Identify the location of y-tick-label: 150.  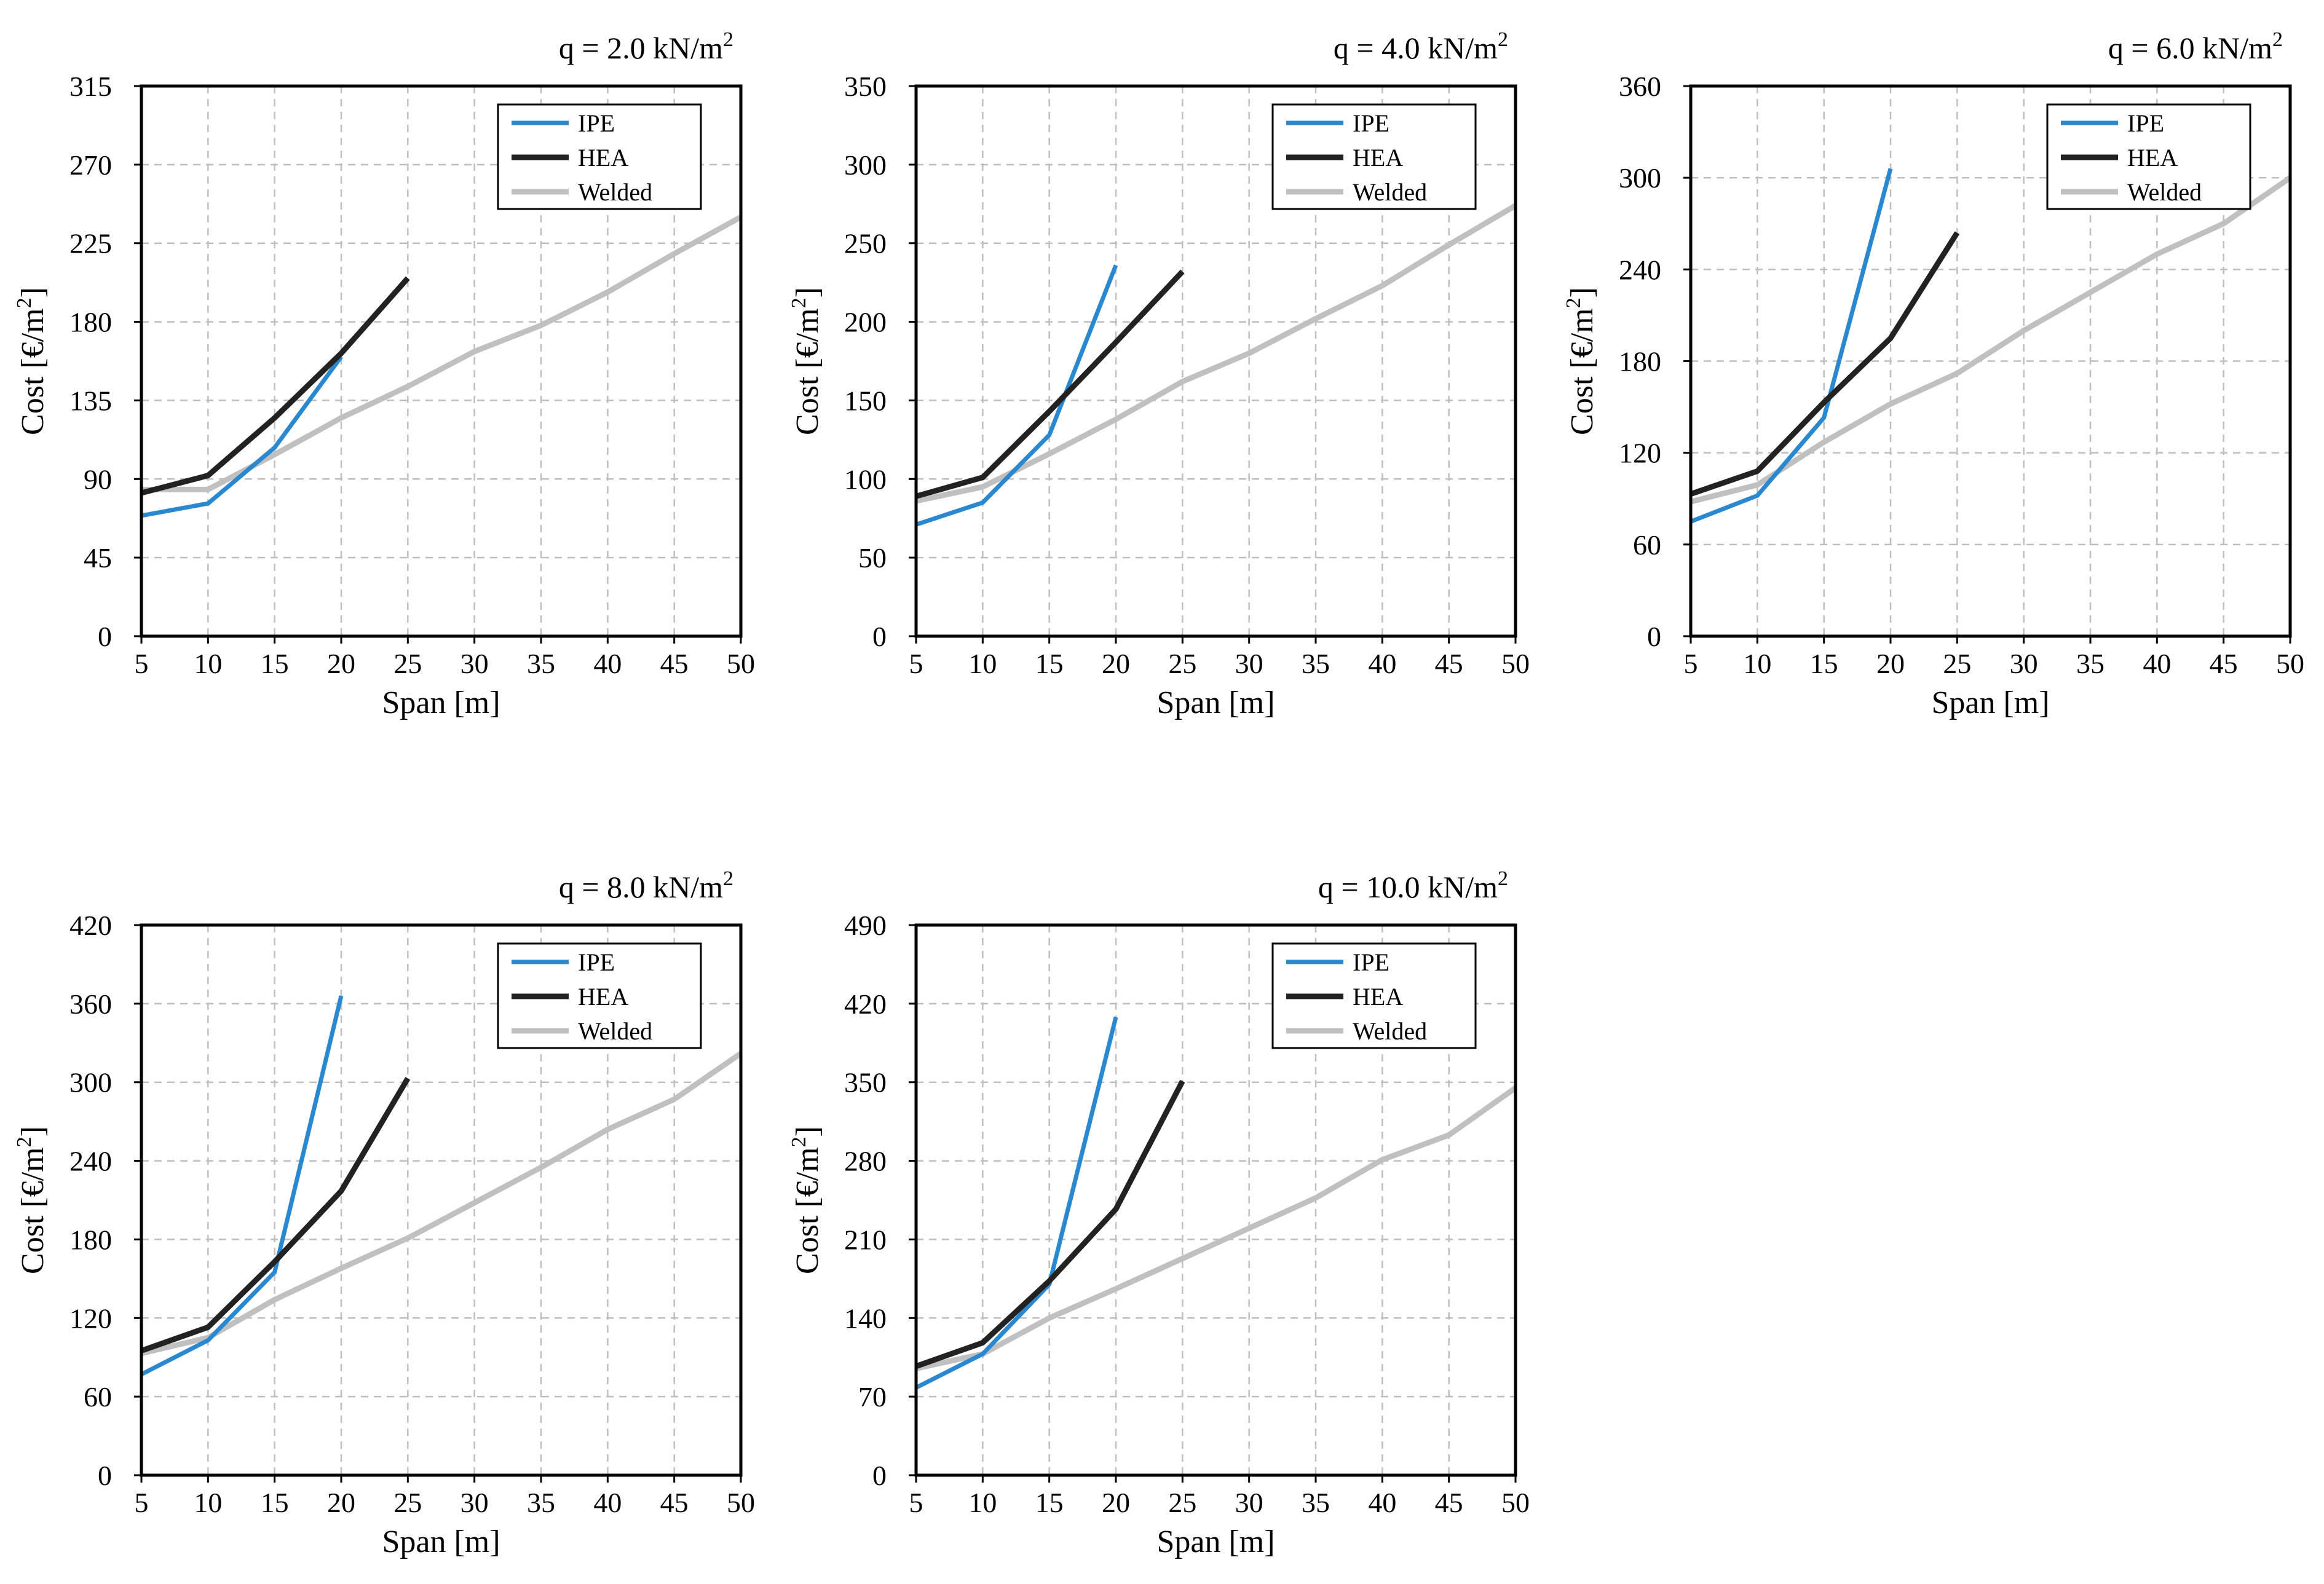
(866, 401).